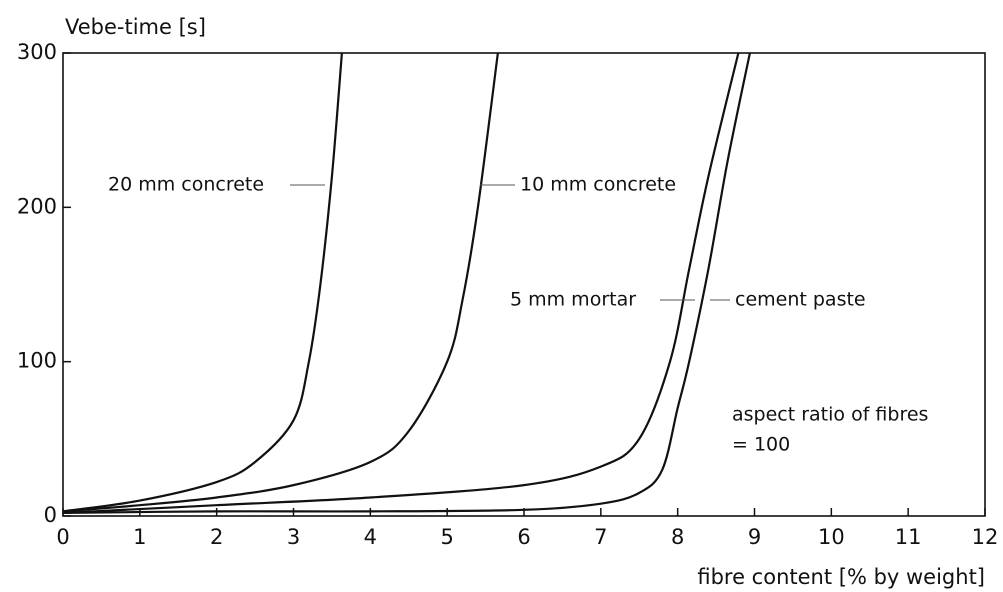 The height and width of the screenshot is (592, 1003). I want to click on y-tick-label: 0, so click(50, 515).